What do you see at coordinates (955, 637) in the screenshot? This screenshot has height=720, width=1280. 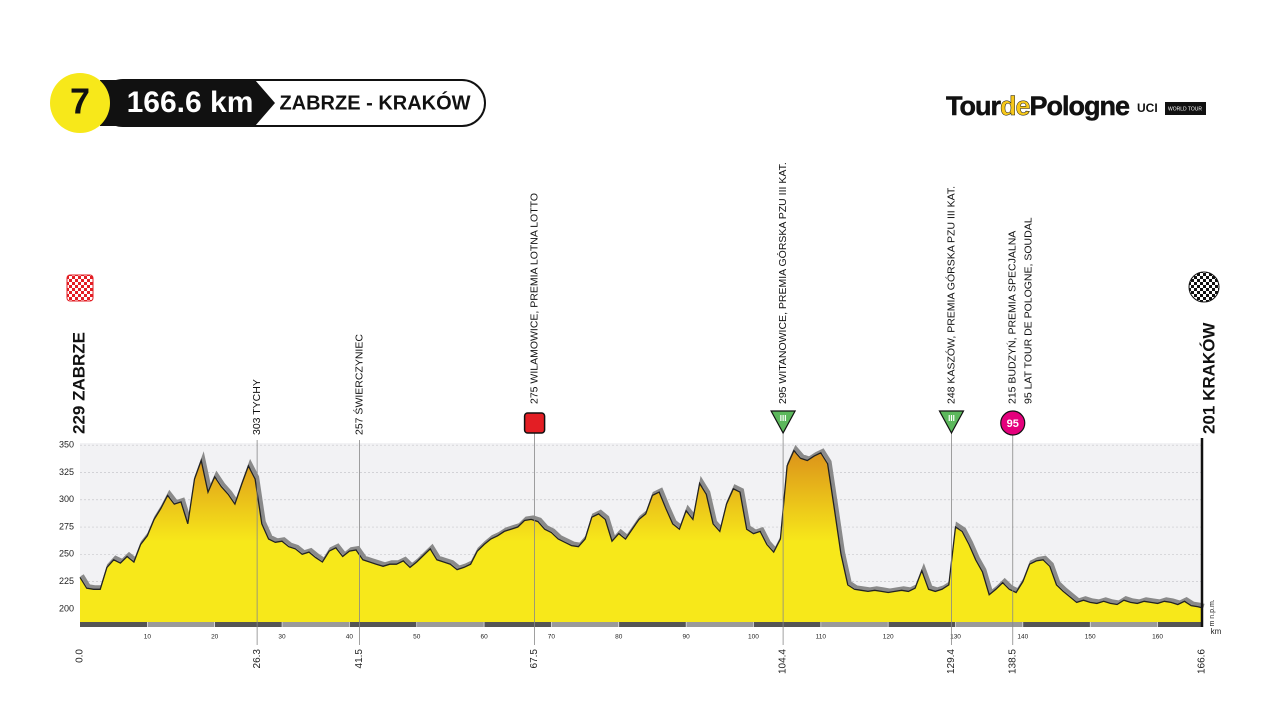 I see `x-tick-label: 130` at bounding box center [955, 637].